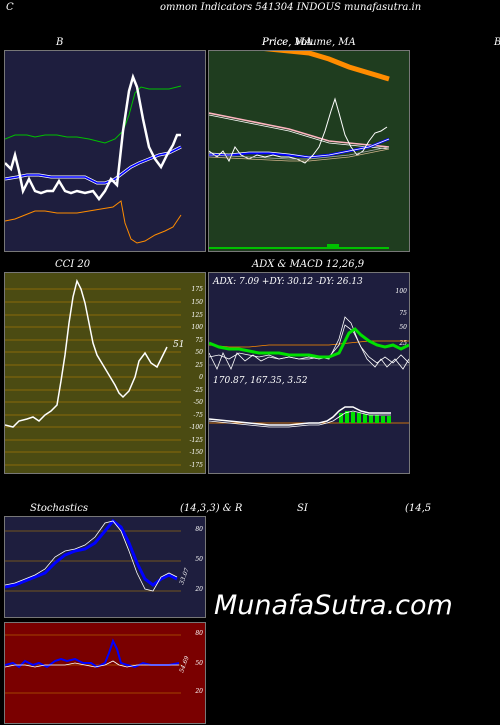 The width and height of the screenshot is (500, 725). Describe the element at coordinates (197, 427) in the screenshot. I see `cci-tick: -100` at that location.